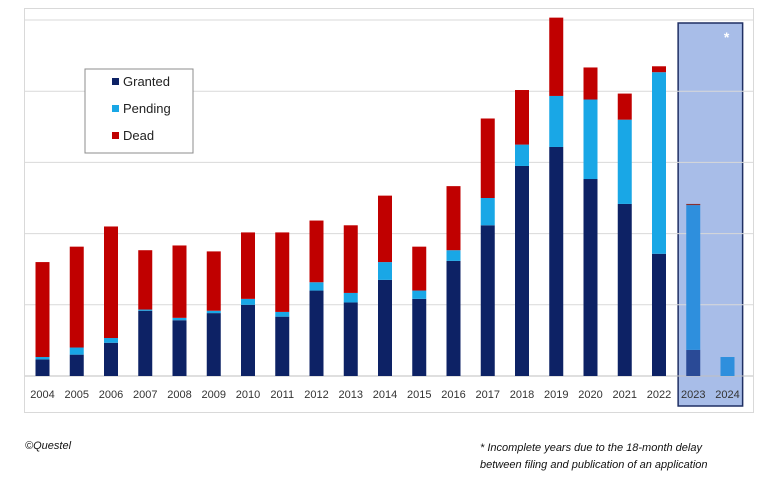 This screenshot has width=768, height=485. What do you see at coordinates (214, 395) in the screenshot?
I see `x-tick-label-2009: 2009` at bounding box center [214, 395].